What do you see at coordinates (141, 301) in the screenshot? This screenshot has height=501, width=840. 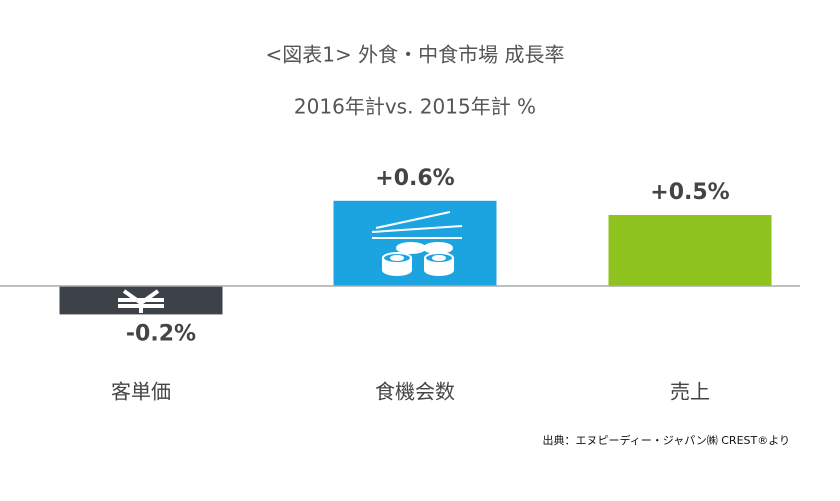 I see `yen-icon` at bounding box center [141, 301].